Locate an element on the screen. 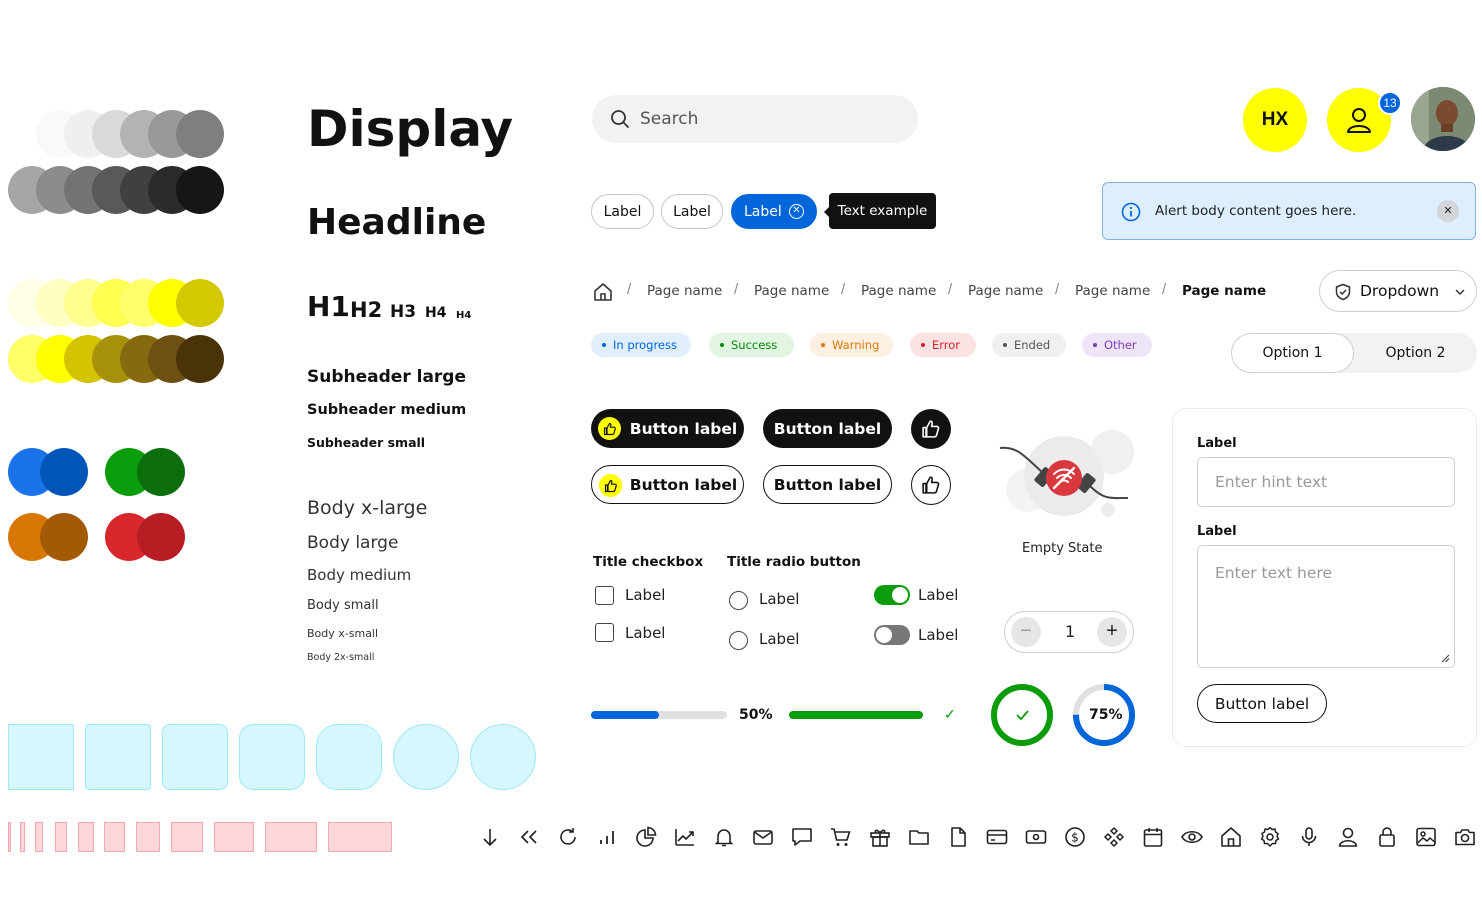  chip-selected: Label ✕ is located at coordinates (774, 211).